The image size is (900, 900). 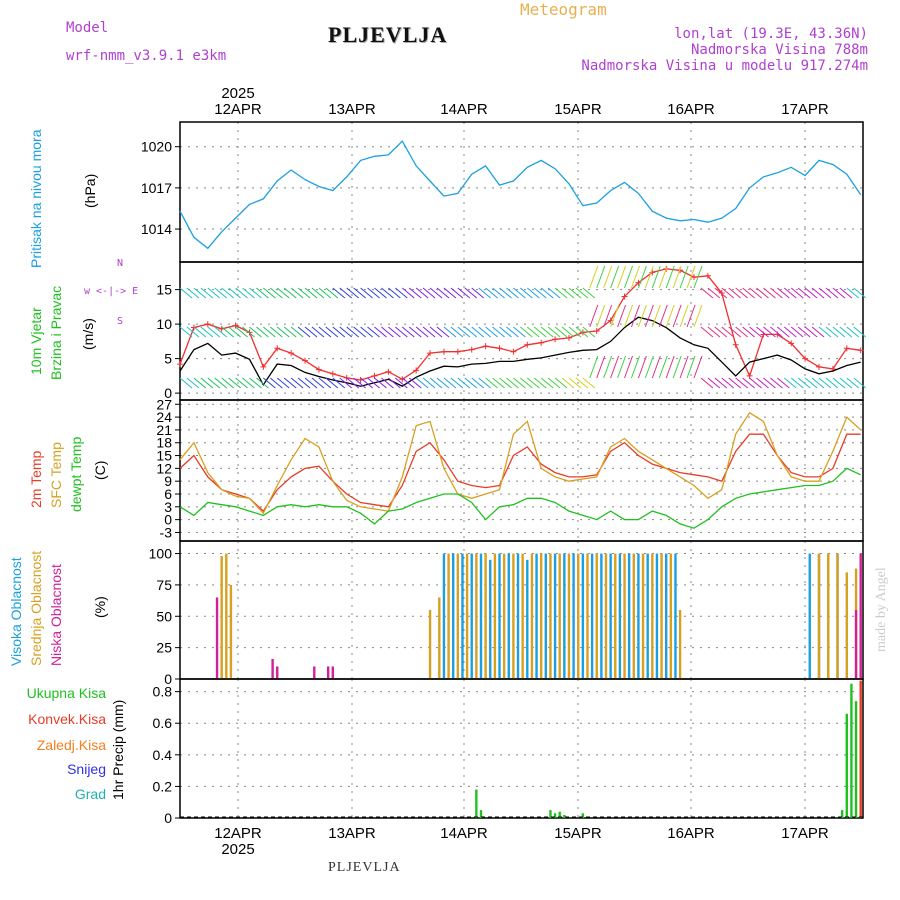 I want to click on model-name: wrf-nmm_v3.9.1 e3km, so click(x=146, y=56).